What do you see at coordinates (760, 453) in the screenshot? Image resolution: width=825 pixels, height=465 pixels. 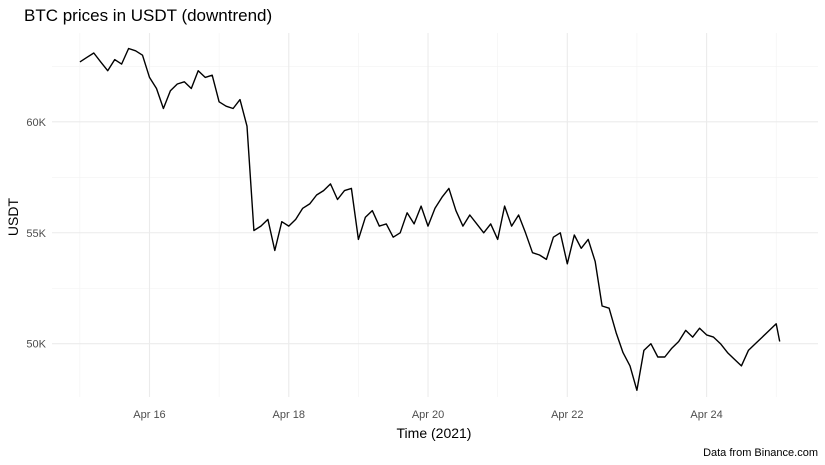 I see `data-source-caption: Data from Binance.com` at bounding box center [760, 453].